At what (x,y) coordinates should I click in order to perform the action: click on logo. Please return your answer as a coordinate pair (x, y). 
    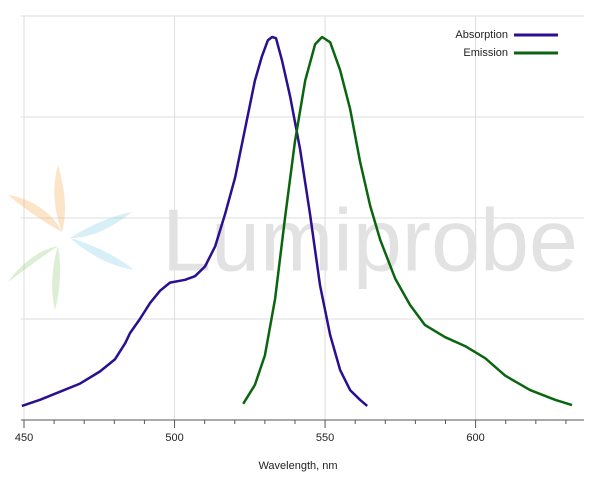
    Looking at the image, I should click on (71, 237).